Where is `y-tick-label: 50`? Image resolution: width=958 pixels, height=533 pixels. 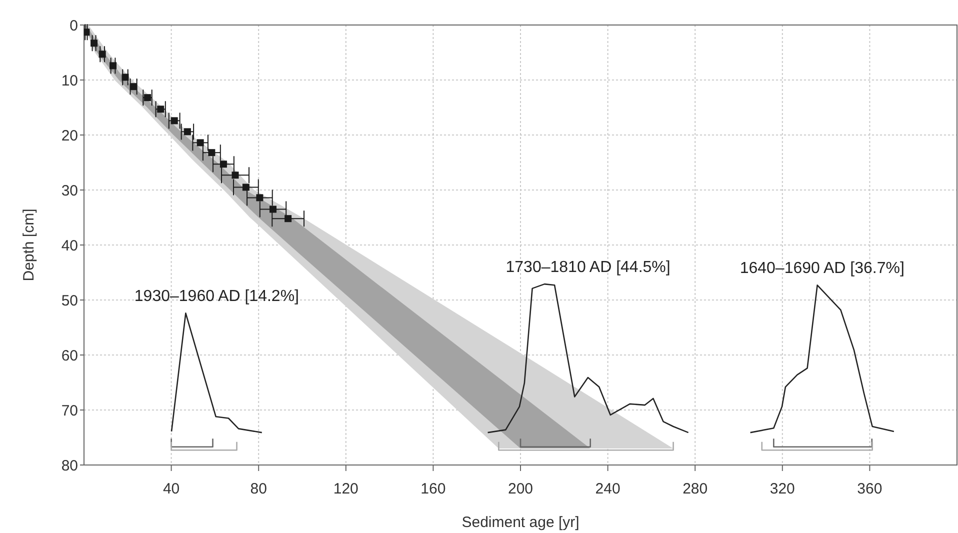 y-tick-label: 50 is located at coordinates (69, 301).